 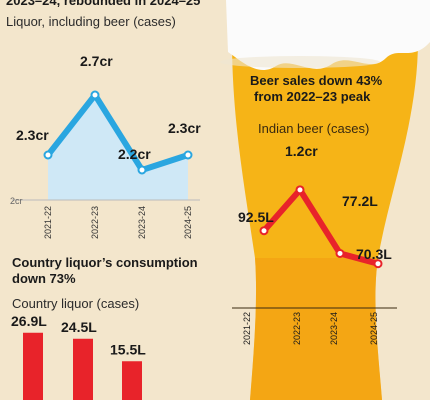 What do you see at coordinates (142, 222) in the screenshot?
I see `liquor-x-tick-label: 2023-24` at bounding box center [142, 222].